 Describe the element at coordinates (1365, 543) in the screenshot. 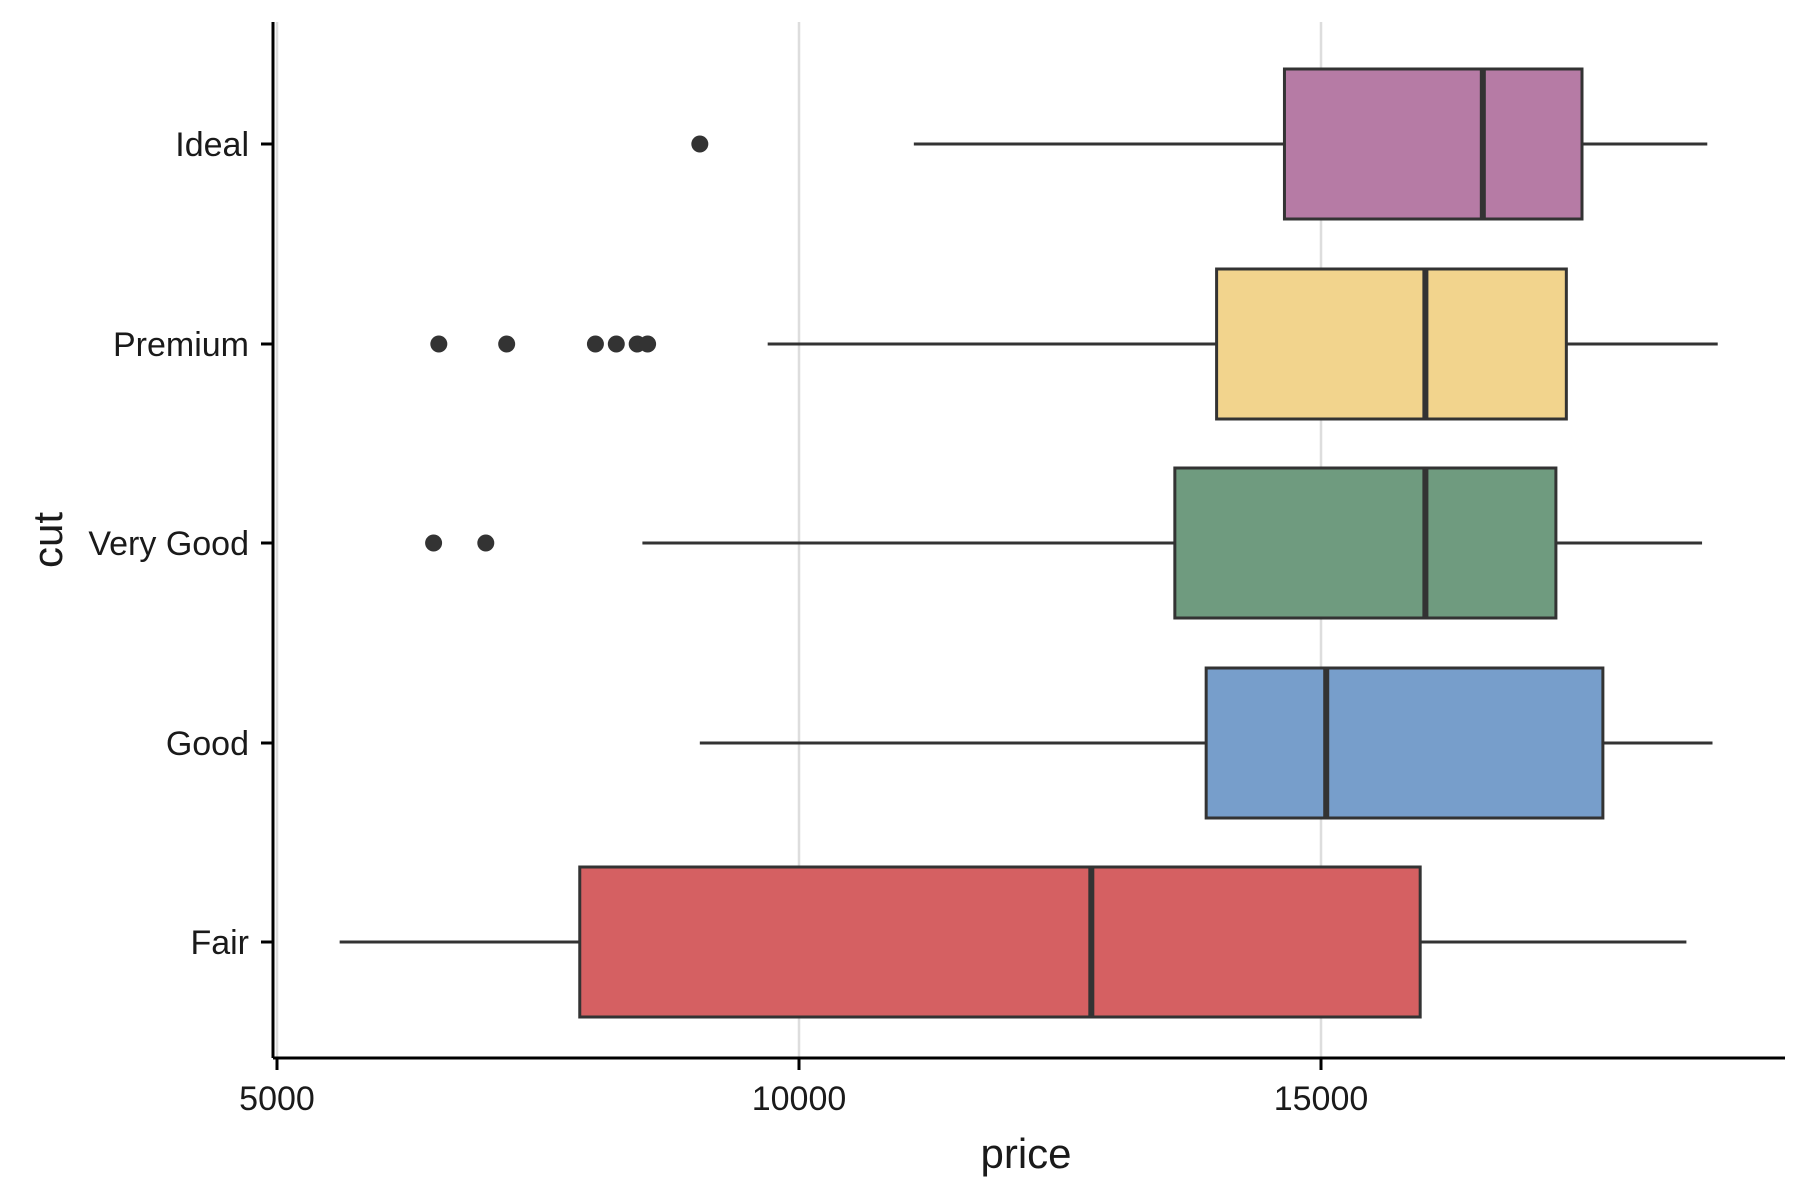

I see `iqr-box-very-good` at that location.